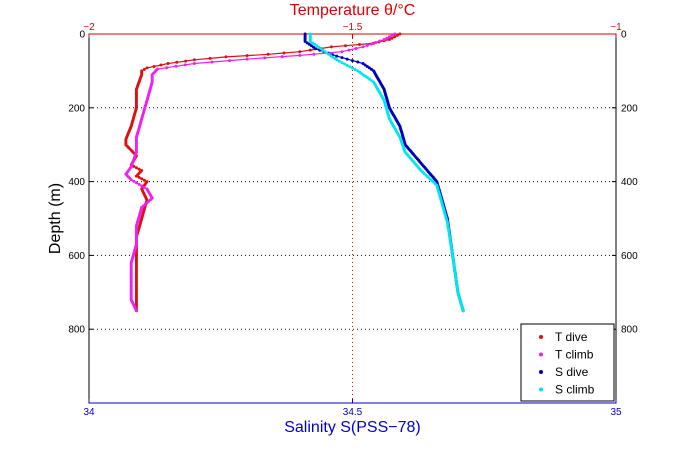  What do you see at coordinates (353, 10) in the screenshot?
I see `top-axis-title: Temperature θ/°C` at bounding box center [353, 10].